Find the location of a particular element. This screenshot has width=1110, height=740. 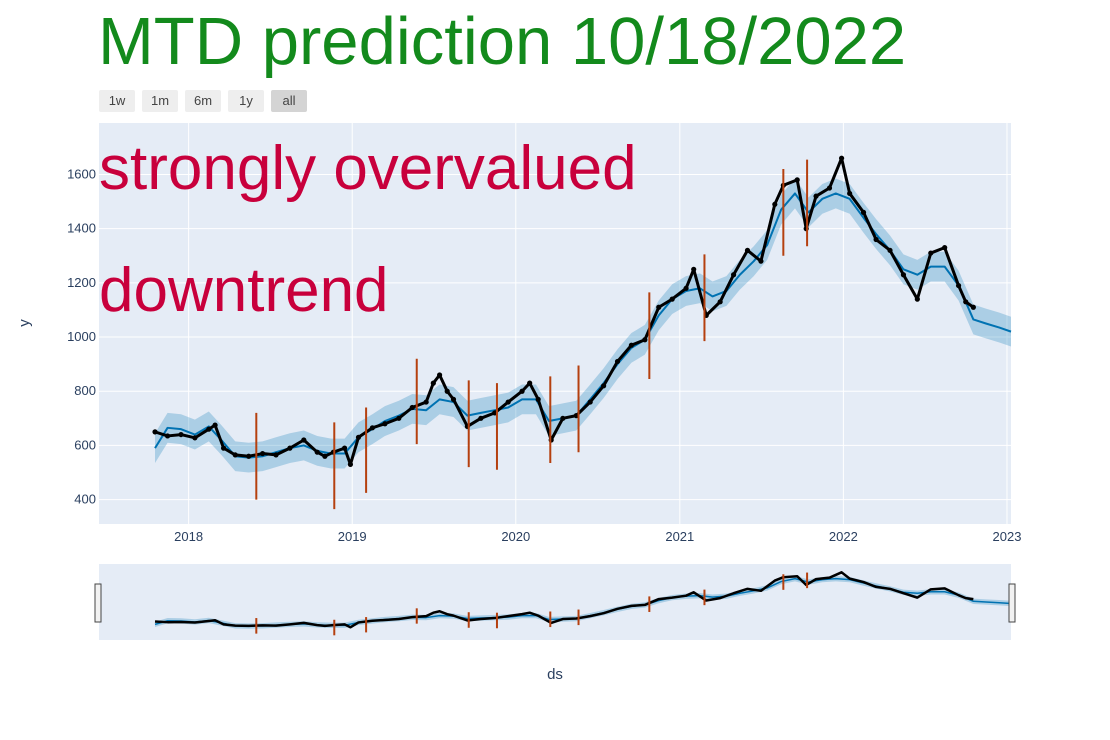

x-tick-label: 2018 is located at coordinates (188, 536).